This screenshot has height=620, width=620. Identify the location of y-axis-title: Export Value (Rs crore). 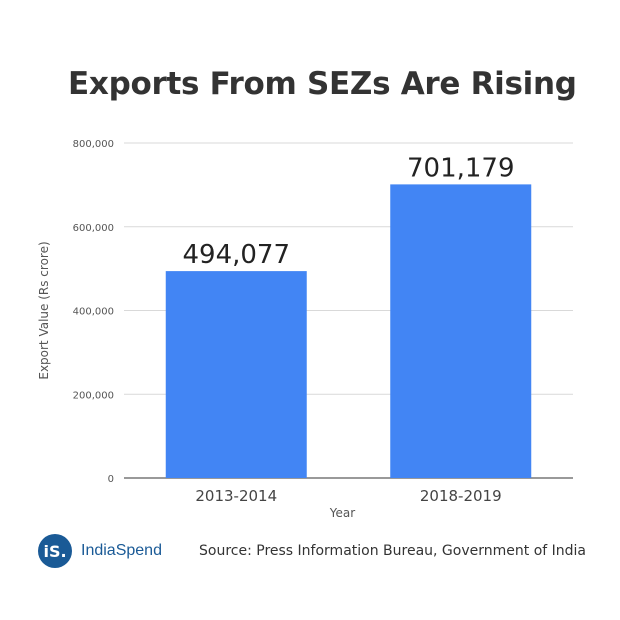
(44, 310).